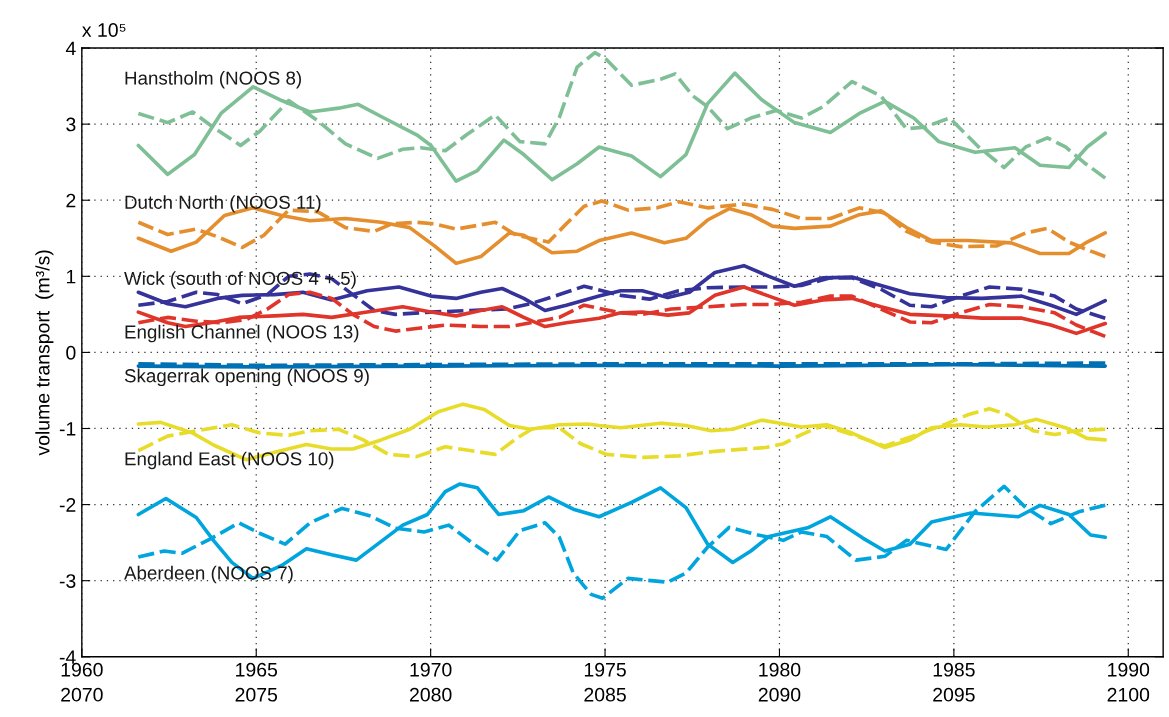 The image size is (1169, 717). Describe the element at coordinates (431, 669) in the screenshot. I see `x-tick-label: 1970` at that location.